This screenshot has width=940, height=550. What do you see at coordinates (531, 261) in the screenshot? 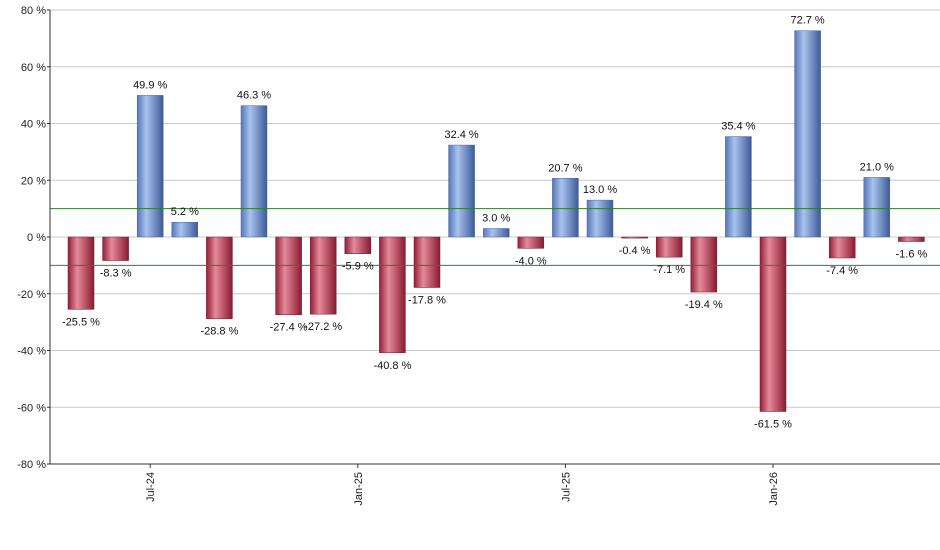
I see `bar-data-label: -4.0 %` at bounding box center [531, 261].